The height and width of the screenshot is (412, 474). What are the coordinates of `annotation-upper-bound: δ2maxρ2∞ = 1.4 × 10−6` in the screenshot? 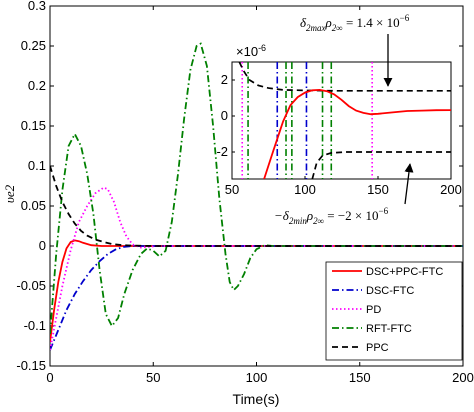 It's located at (355, 23).